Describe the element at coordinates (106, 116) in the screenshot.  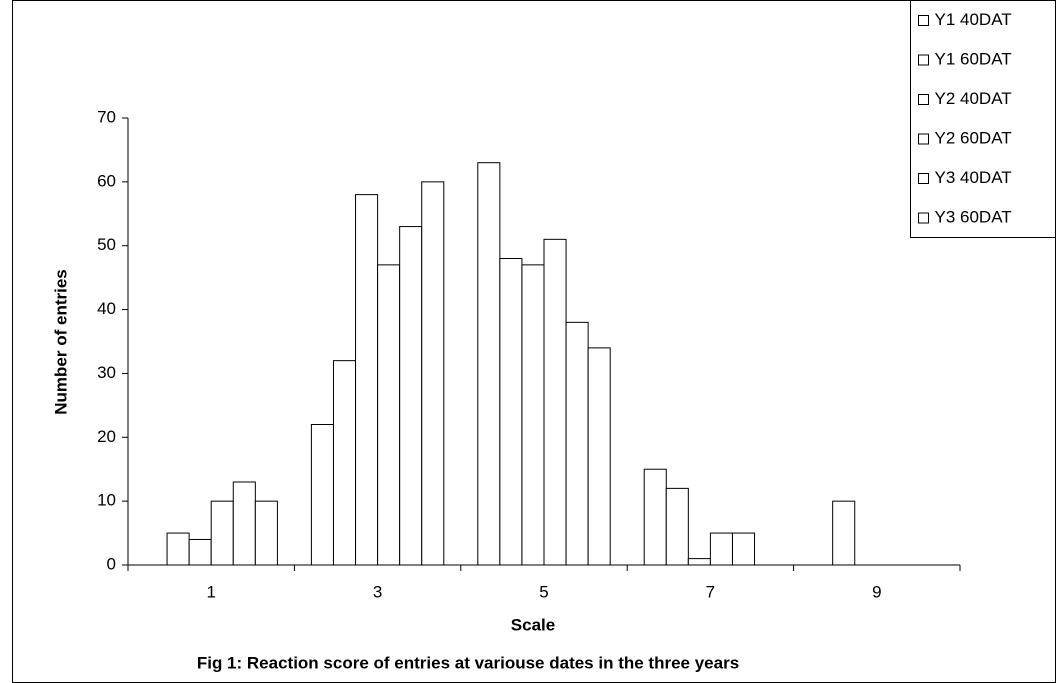
I see `y-tick-label: 70` at that location.